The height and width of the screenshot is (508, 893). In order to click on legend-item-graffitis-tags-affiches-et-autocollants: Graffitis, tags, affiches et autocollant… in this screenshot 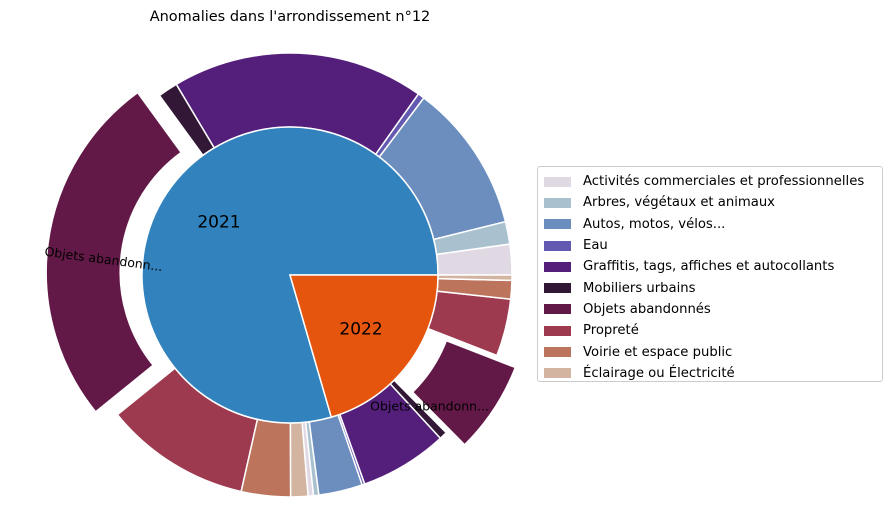, I will do `click(710, 266)`.